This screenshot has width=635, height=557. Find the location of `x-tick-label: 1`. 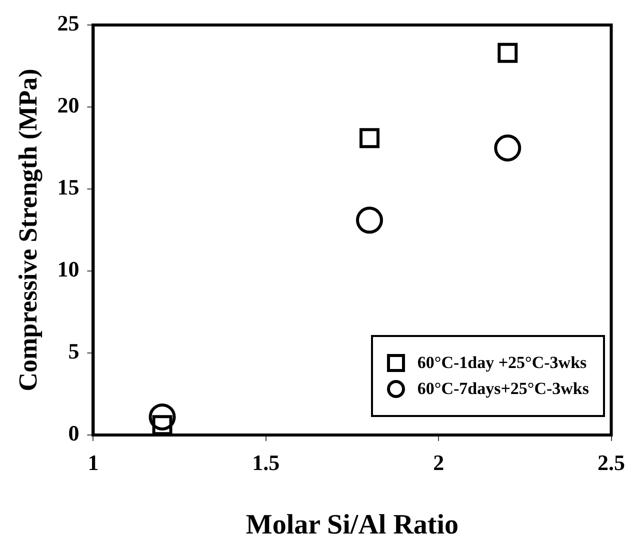

x-tick-label: 1 is located at coordinates (93, 462).